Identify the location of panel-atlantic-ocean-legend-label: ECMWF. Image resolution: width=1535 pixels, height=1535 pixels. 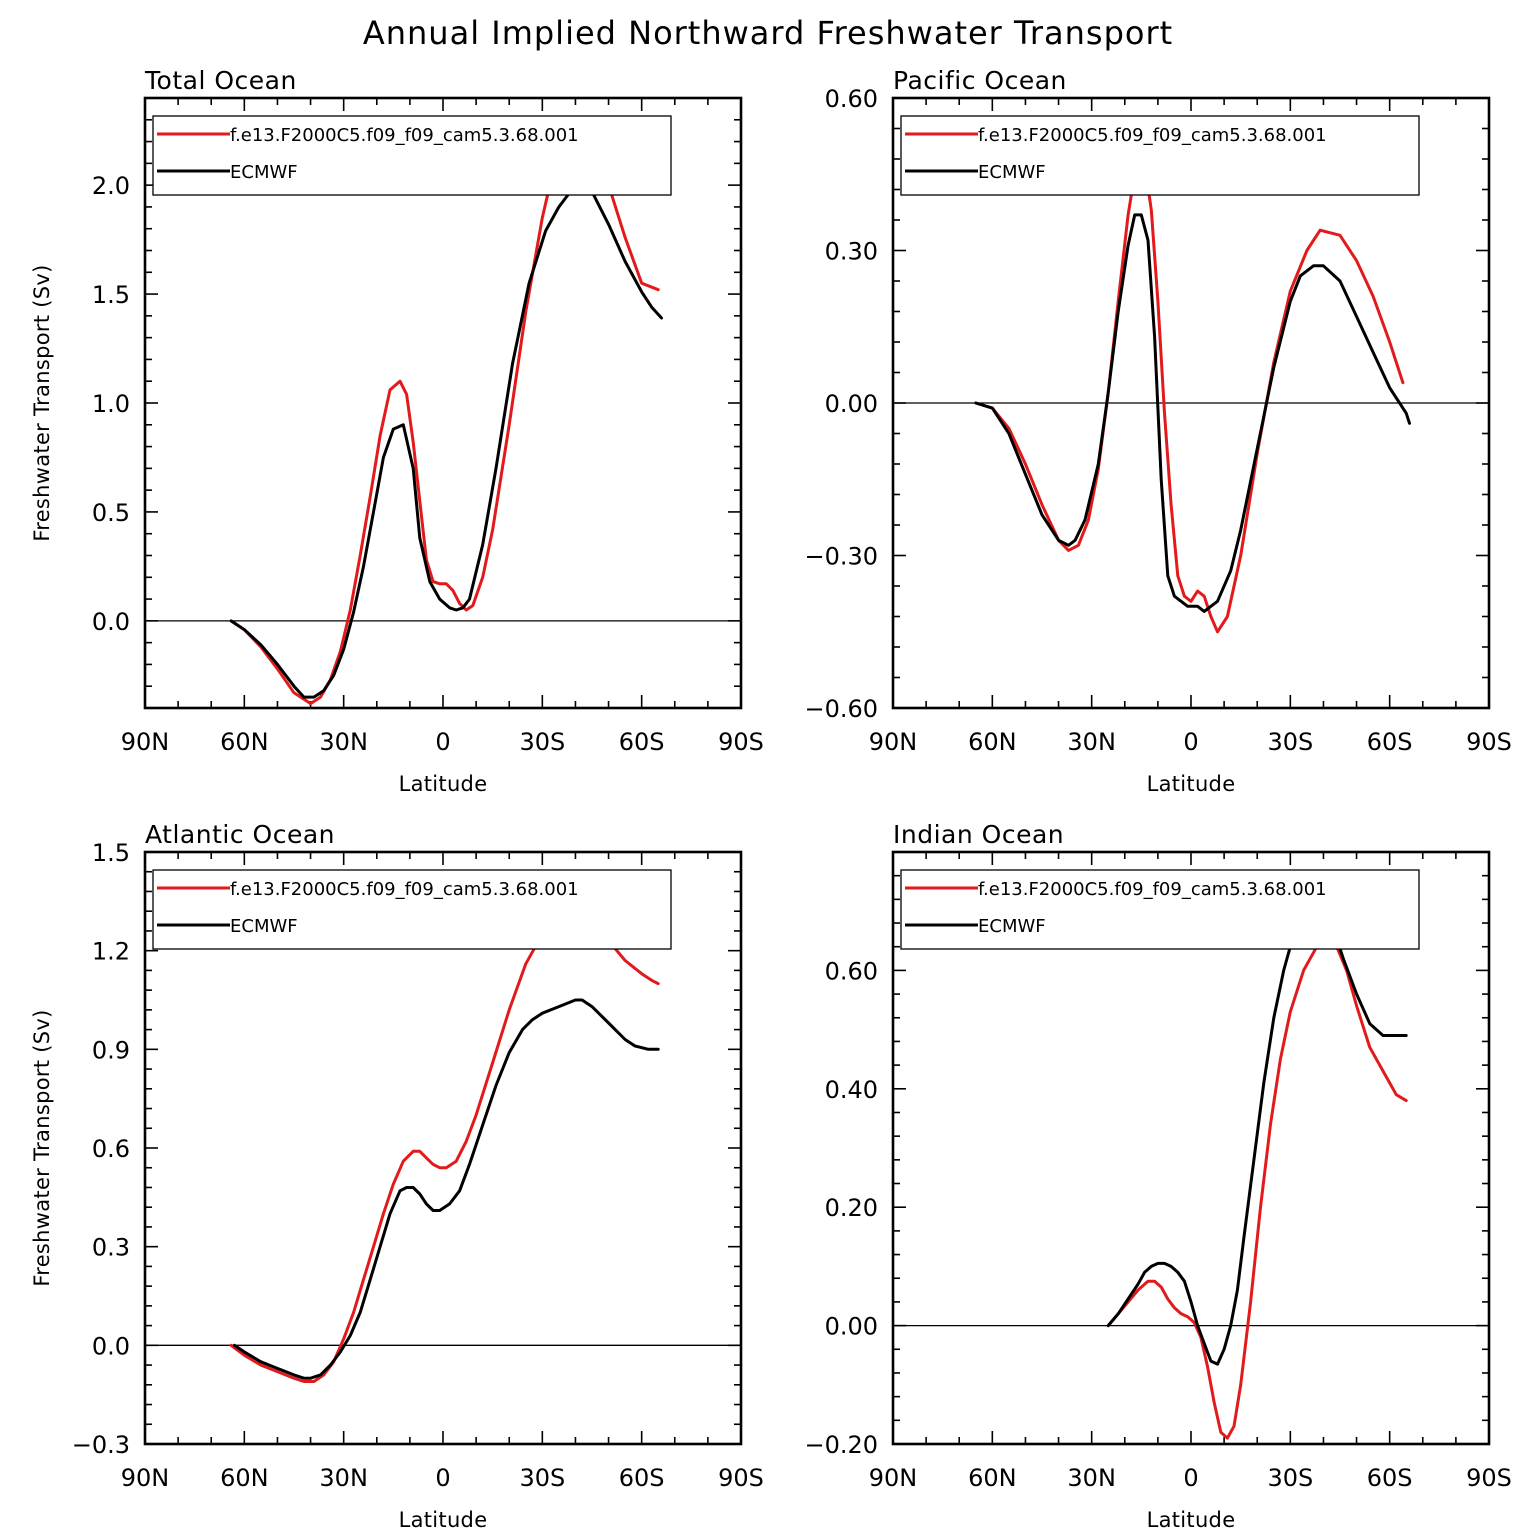
(264, 926).